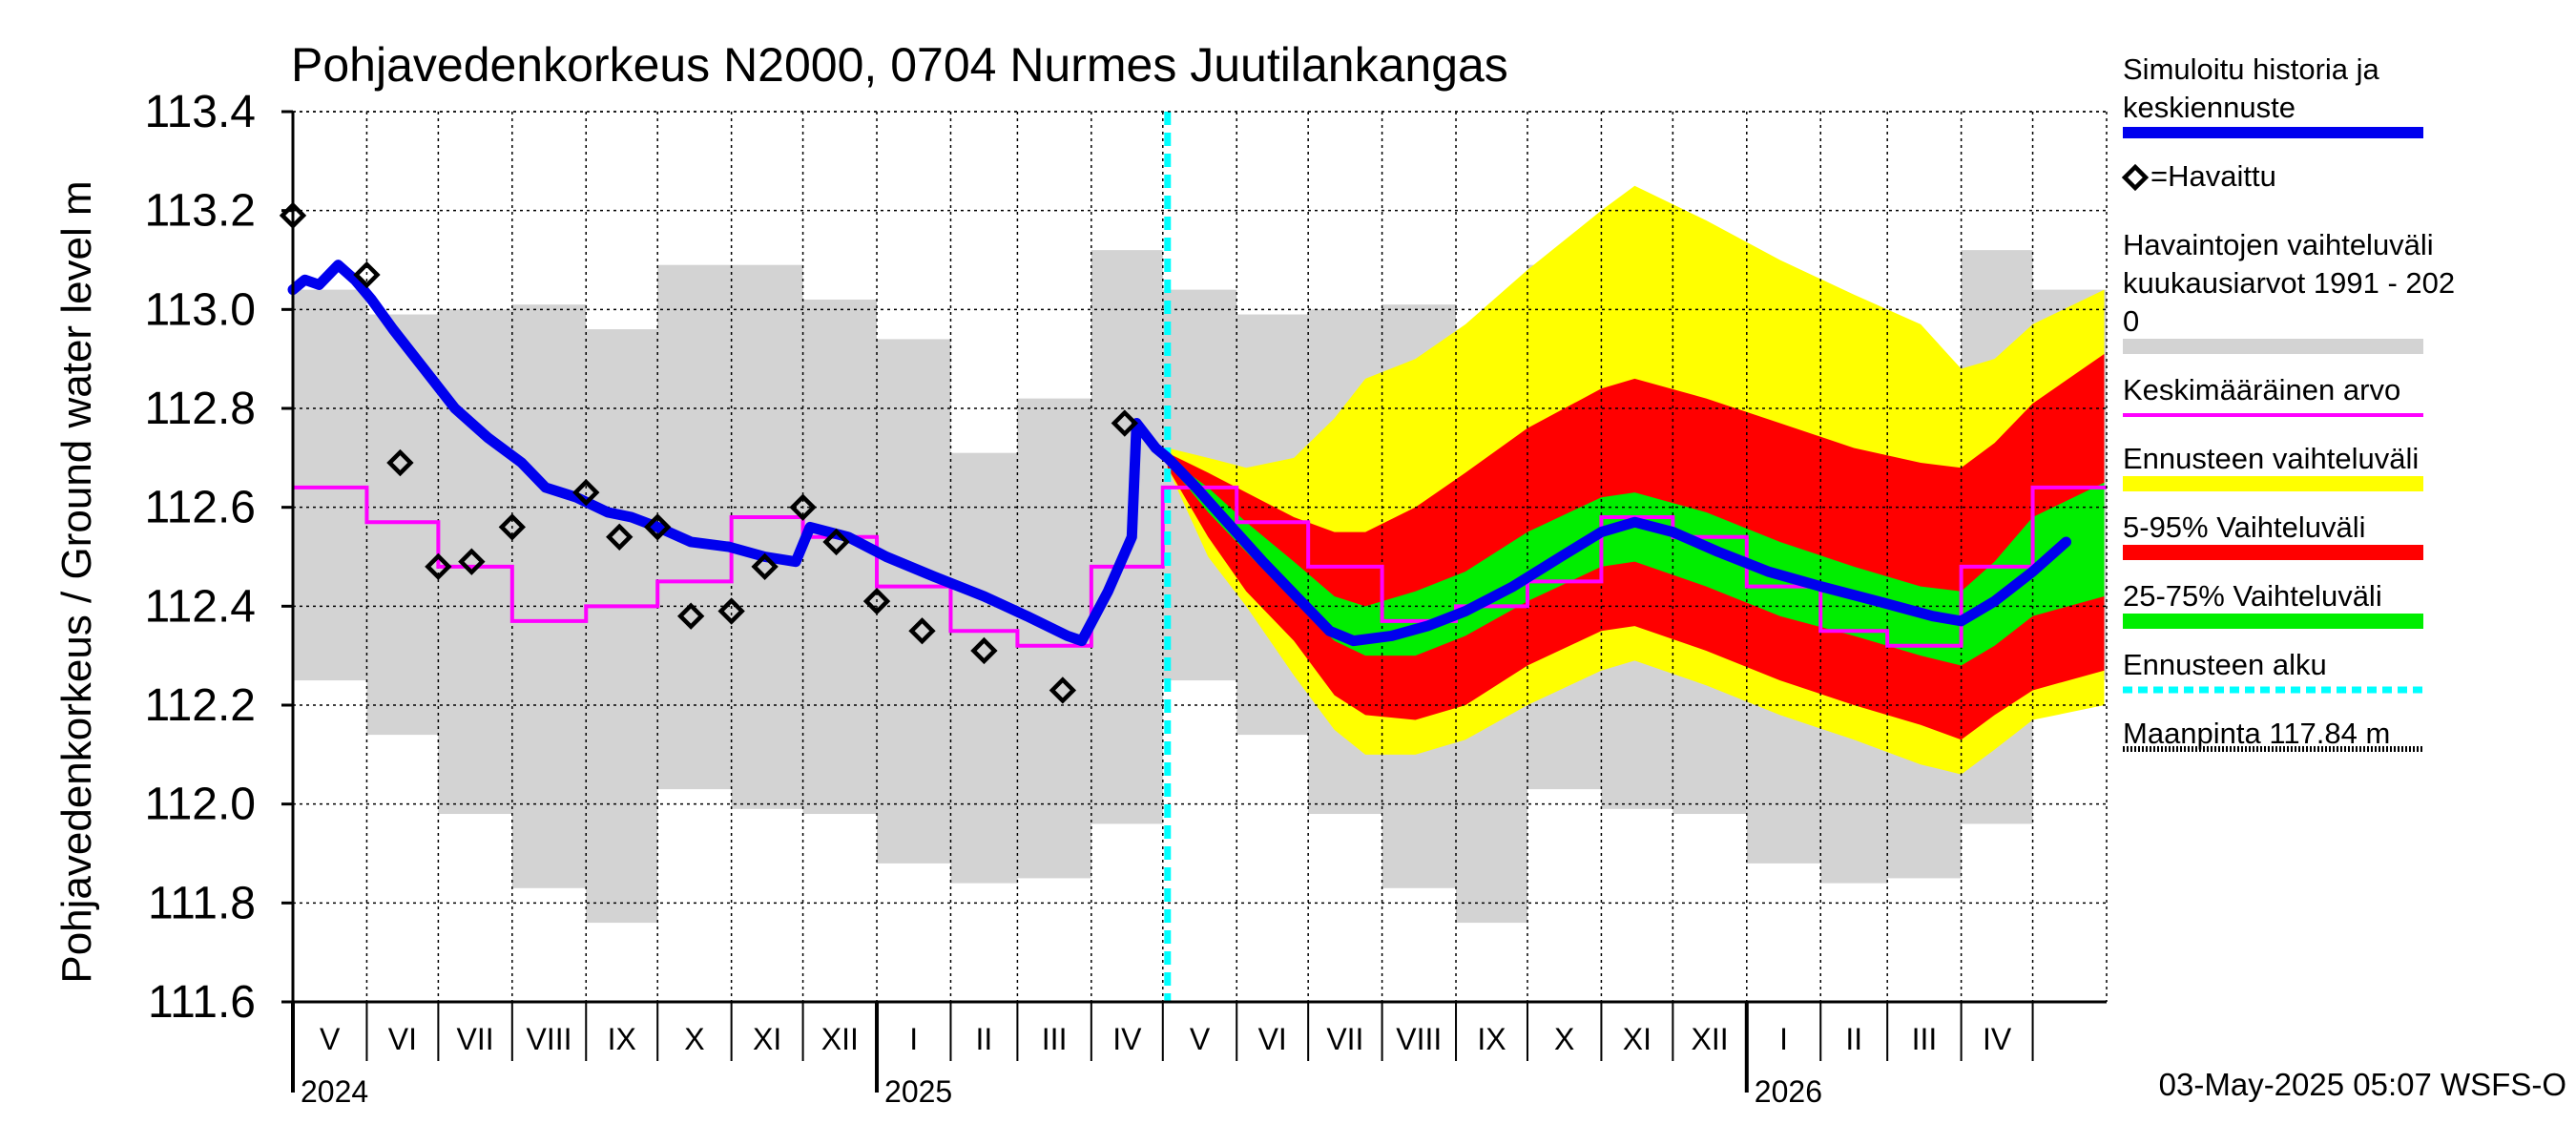  What do you see at coordinates (2362, 1085) in the screenshot?
I see `footer-timestamp: 03-May-2025 05:07 WSFS-O` at bounding box center [2362, 1085].